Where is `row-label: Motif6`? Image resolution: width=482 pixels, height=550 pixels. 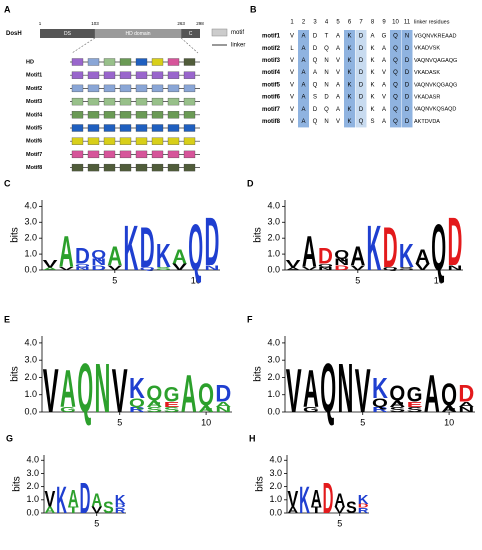 row-label: Motif6 is located at coordinates (34, 142).